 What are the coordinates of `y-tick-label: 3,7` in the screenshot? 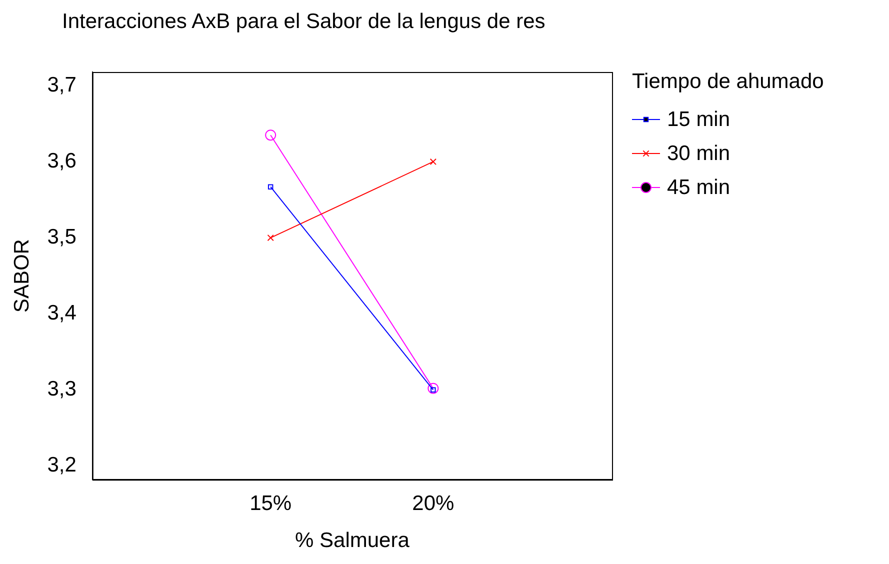 It's located at (61, 84).